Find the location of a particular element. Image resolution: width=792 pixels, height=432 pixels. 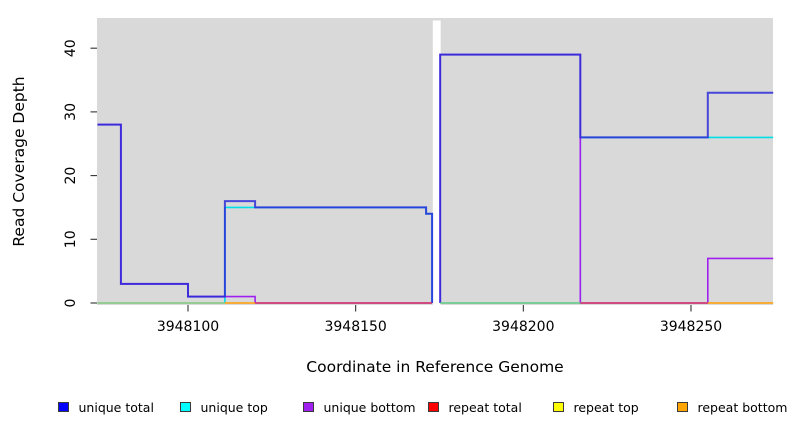

legend-label: repeat bottom is located at coordinates (742, 407).